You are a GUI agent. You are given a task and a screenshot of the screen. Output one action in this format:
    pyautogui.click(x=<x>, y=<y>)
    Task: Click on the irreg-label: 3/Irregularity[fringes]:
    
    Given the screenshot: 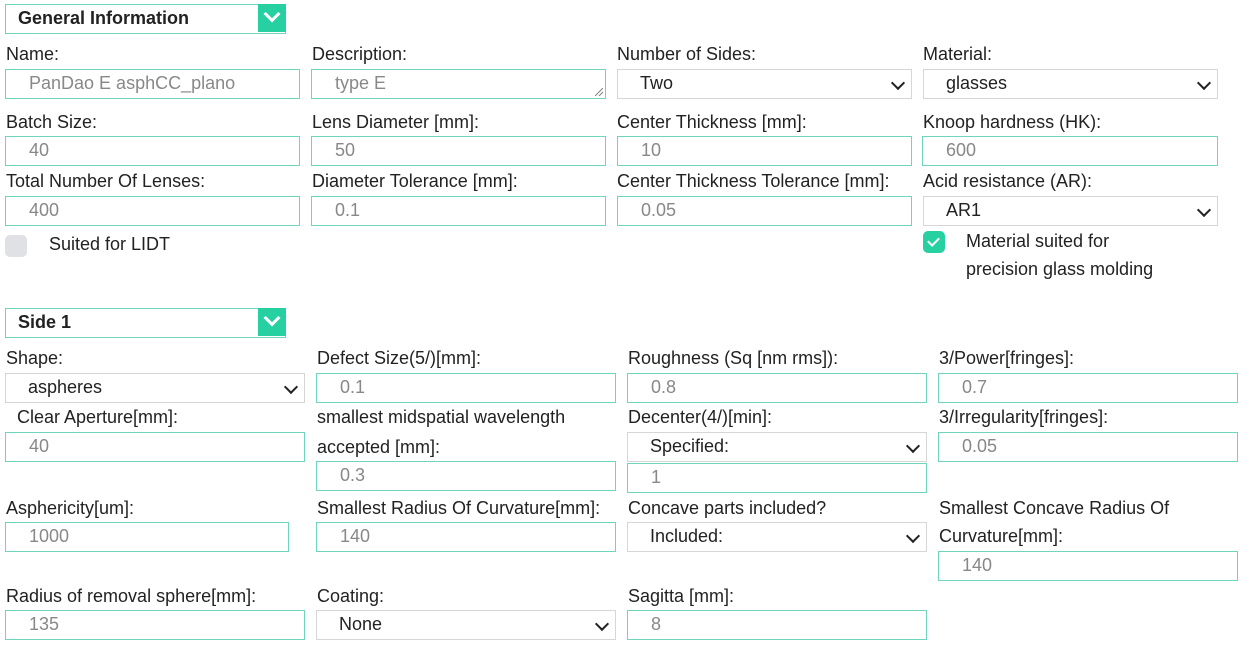 What is the action you would take?
    pyautogui.click(x=1024, y=417)
    